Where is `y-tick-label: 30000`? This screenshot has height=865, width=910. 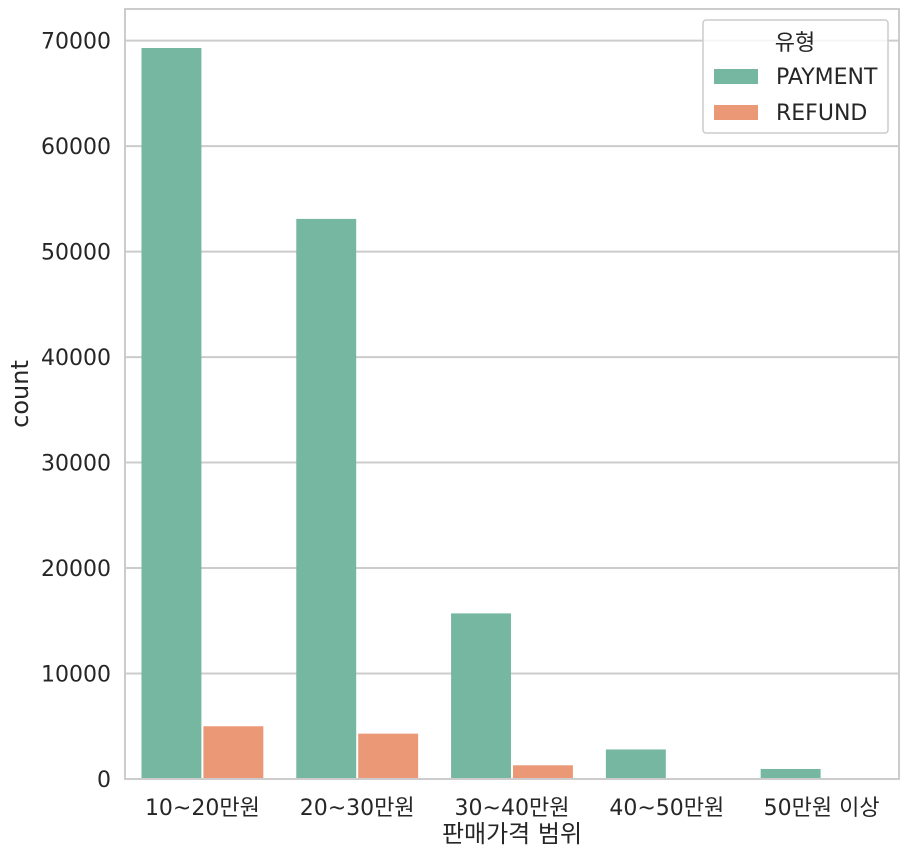 y-tick-label: 30000 is located at coordinates (76, 464).